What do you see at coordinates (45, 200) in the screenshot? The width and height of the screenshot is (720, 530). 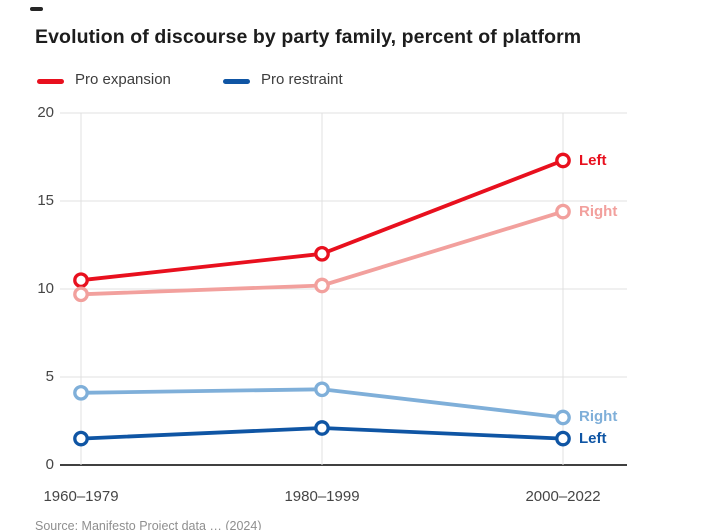 I see `y-axis-tick-15: 15` at bounding box center [45, 200].